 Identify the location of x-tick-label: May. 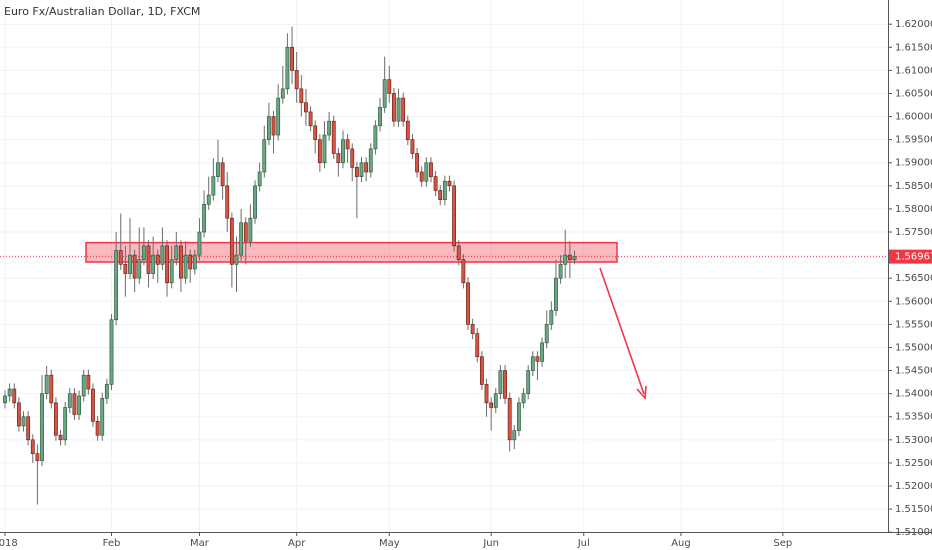
(389, 543).